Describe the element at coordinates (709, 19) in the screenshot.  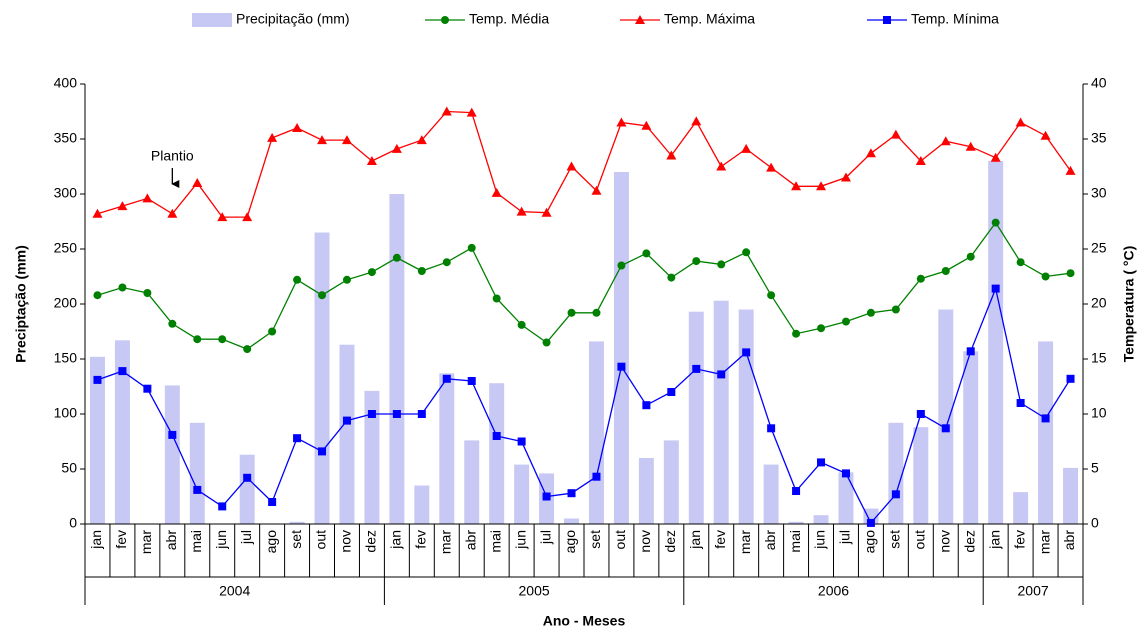
I see `legend-label: Temp. Máxima` at that location.